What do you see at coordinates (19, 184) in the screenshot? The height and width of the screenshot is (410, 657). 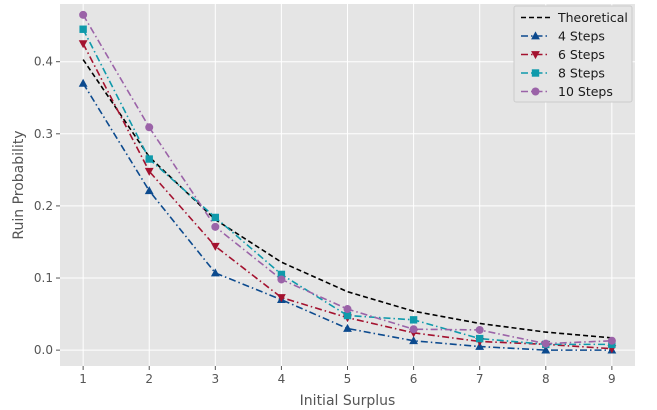 I see `y-axis-label: Ruin Probability` at bounding box center [19, 184].